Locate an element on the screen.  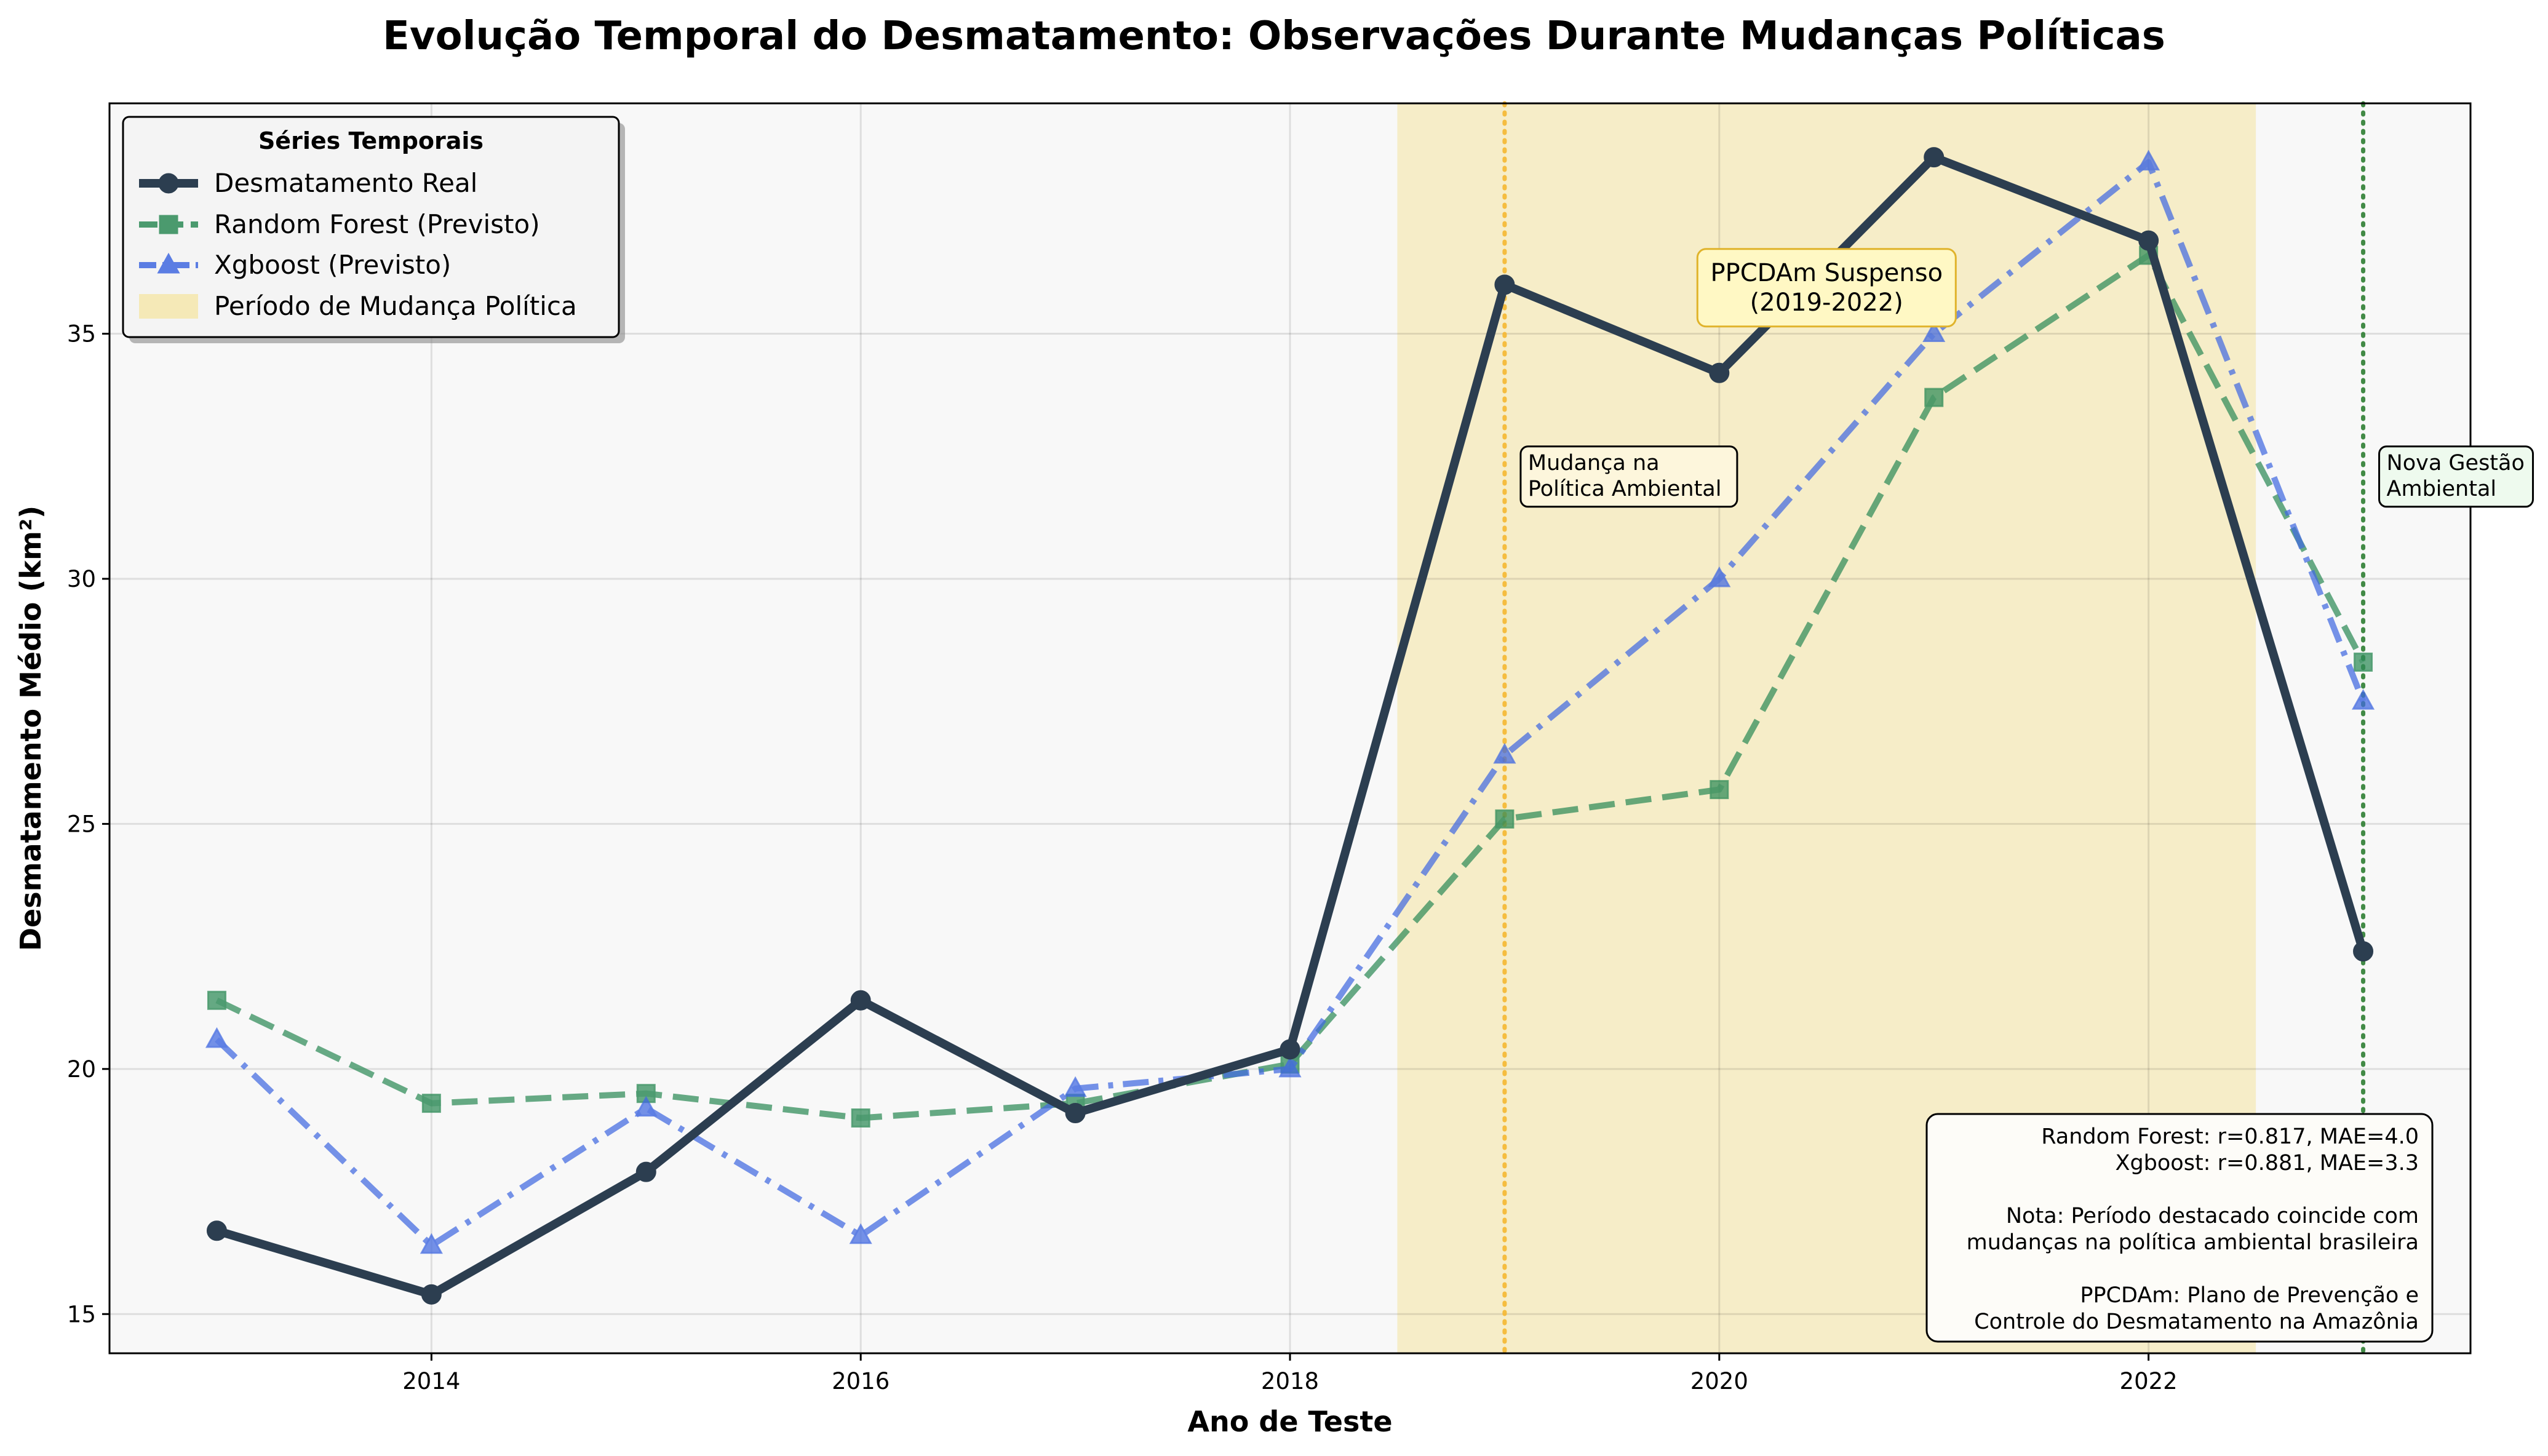
legend-shade-swatch is located at coordinates (168, 307).